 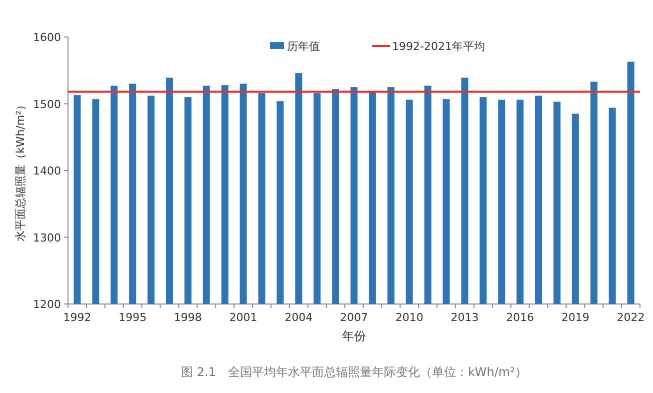 What do you see at coordinates (77, 317) in the screenshot?
I see `x-tick-label: 1992` at bounding box center [77, 317].